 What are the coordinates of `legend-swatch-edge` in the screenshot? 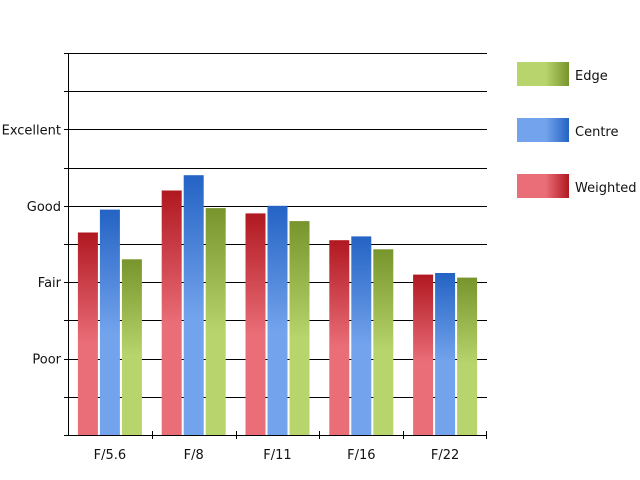 It's located at (543, 74).